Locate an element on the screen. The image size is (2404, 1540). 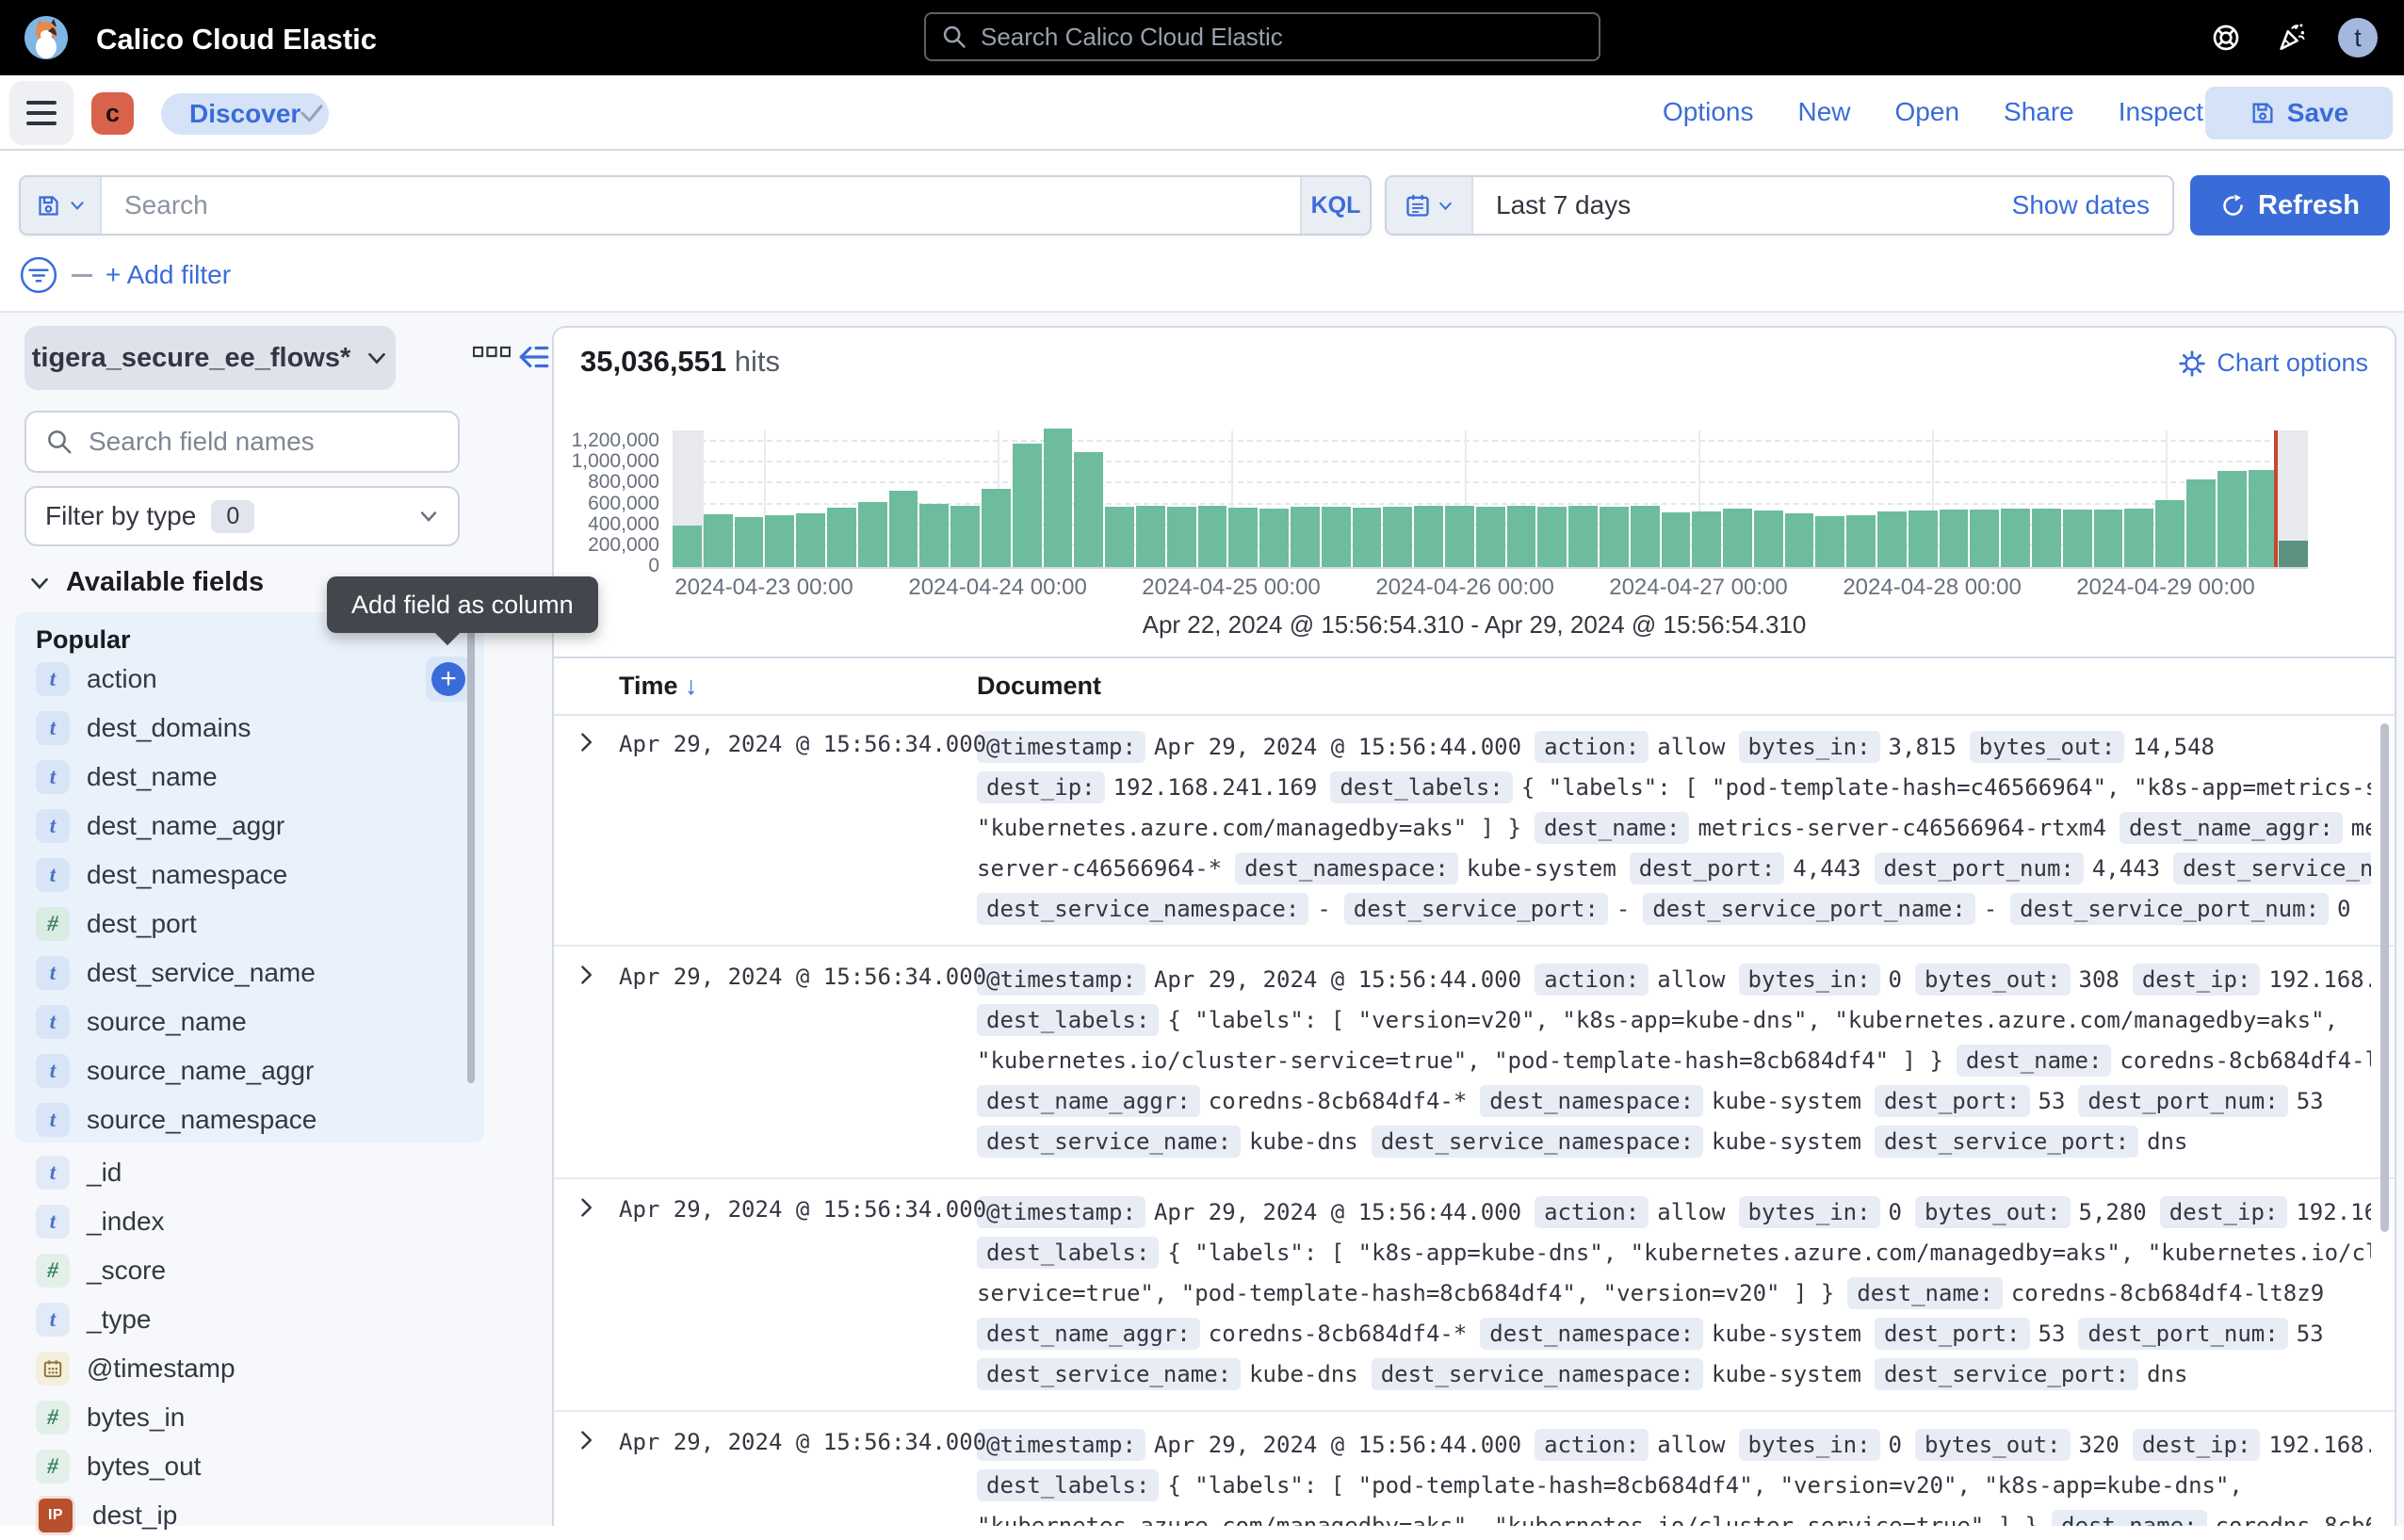
field-item-bytes_out: # bytes_out is located at coordinates (249, 1466).